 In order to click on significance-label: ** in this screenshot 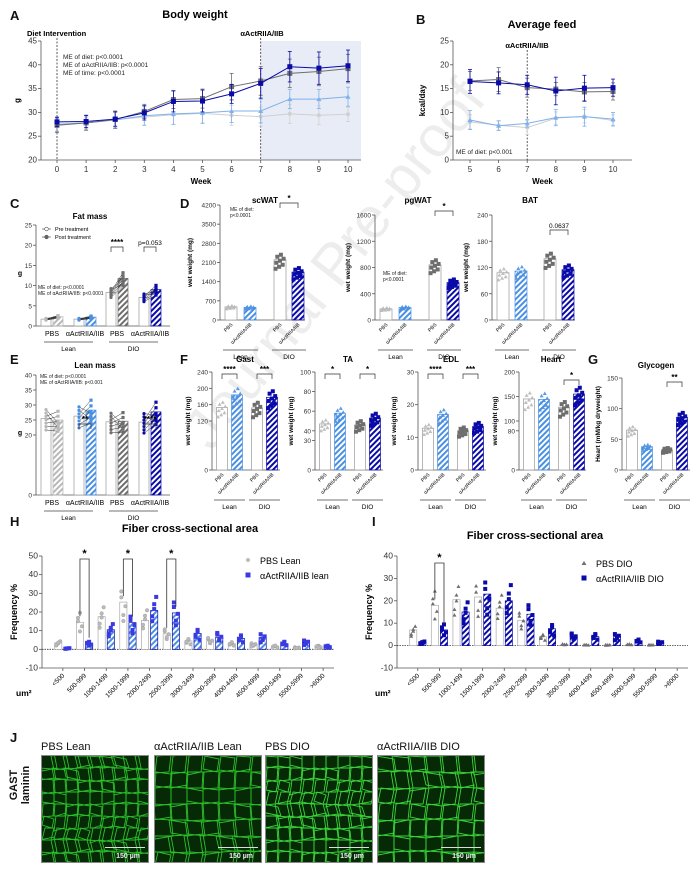, I will do `click(85, 419)`.